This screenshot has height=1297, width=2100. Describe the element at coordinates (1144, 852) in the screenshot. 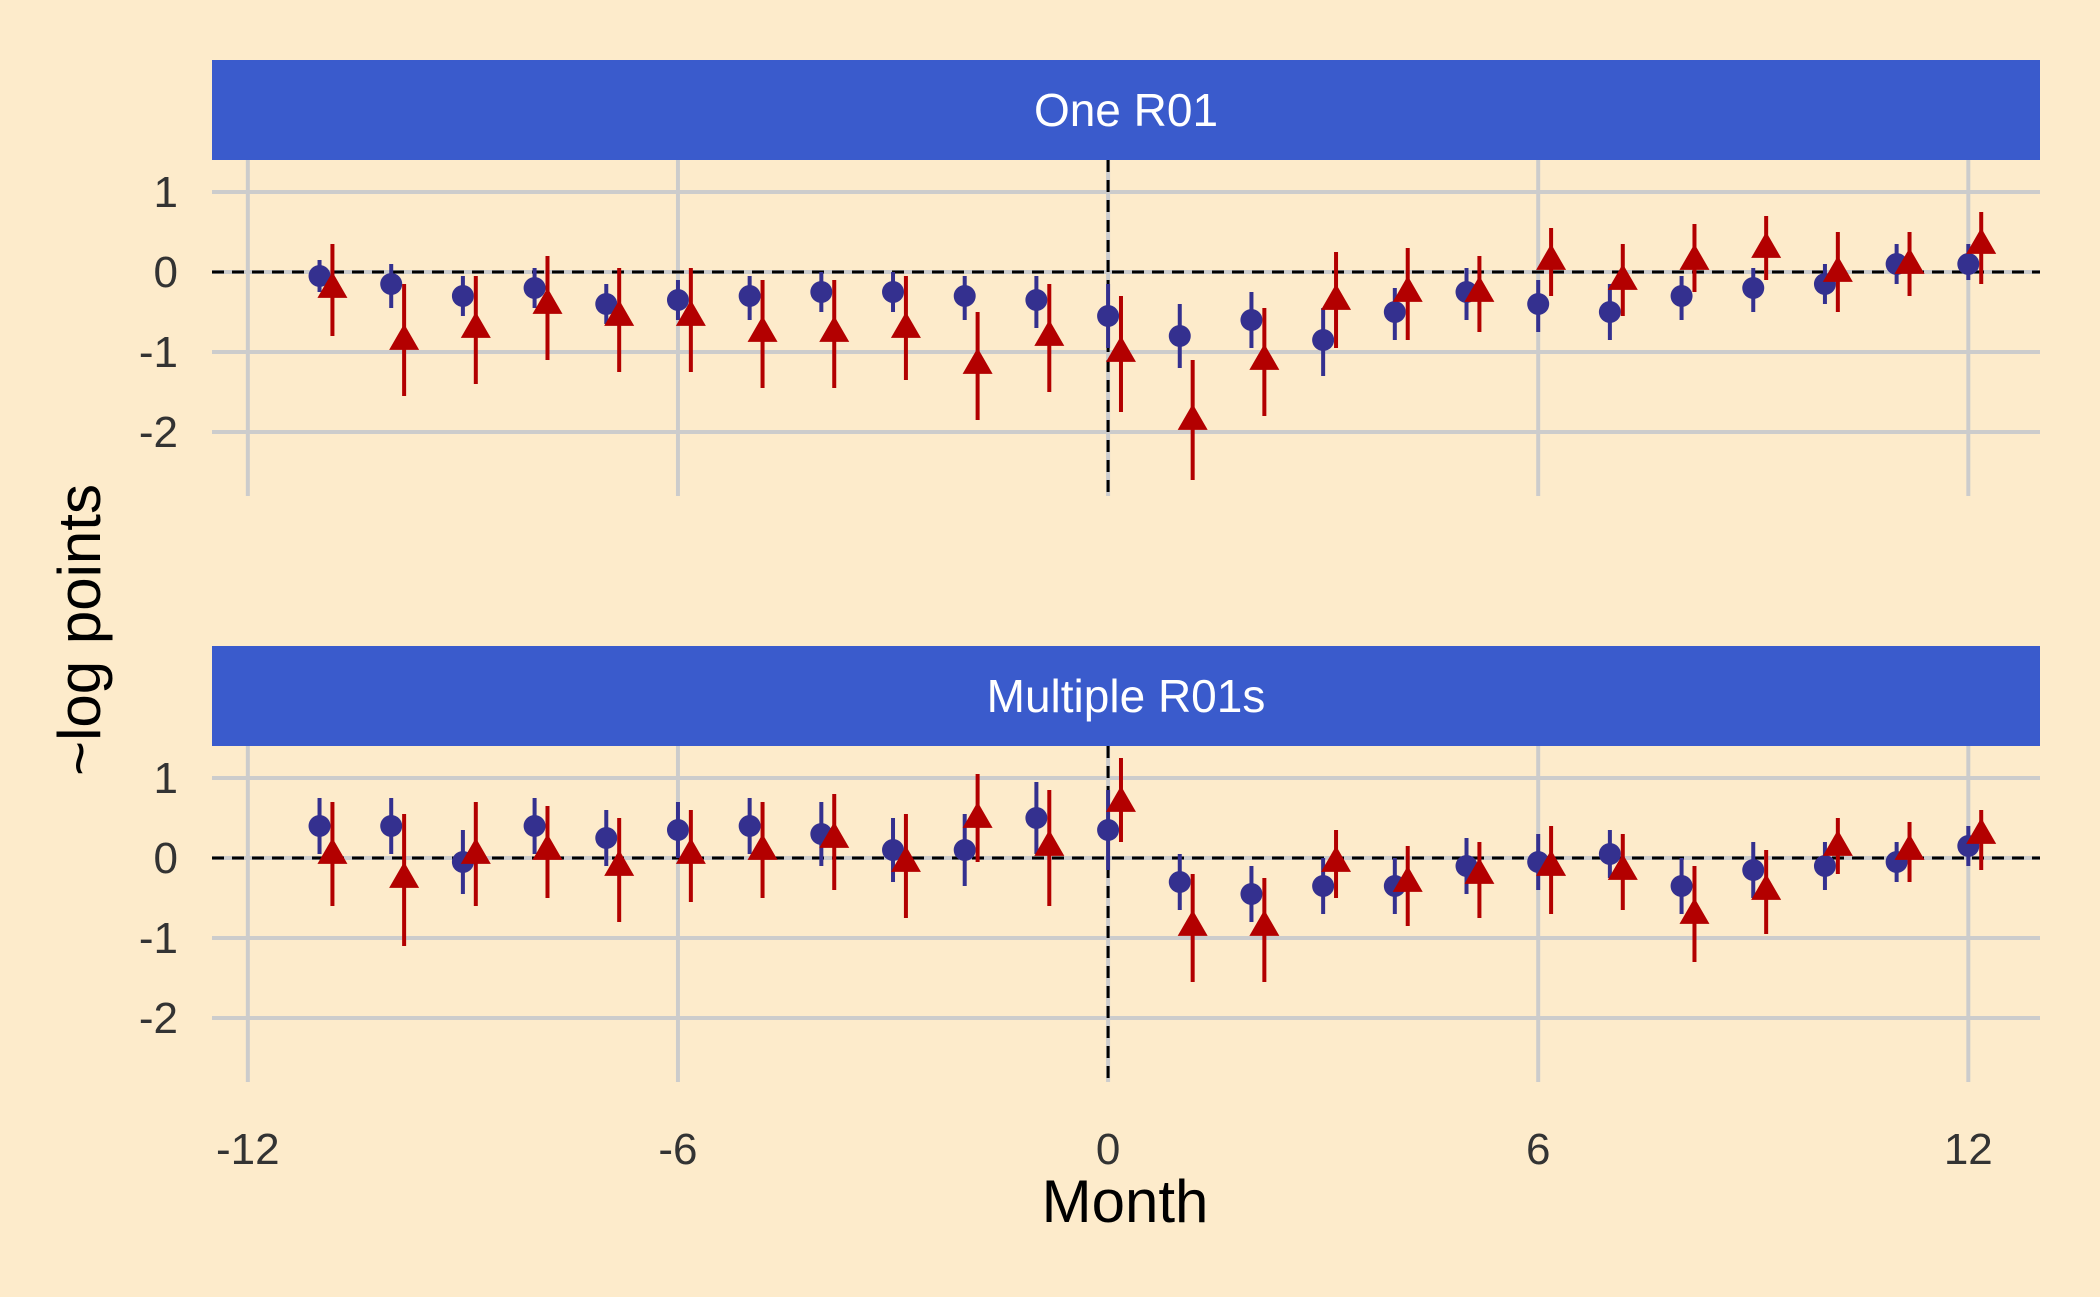

I see `circle-series` at that location.